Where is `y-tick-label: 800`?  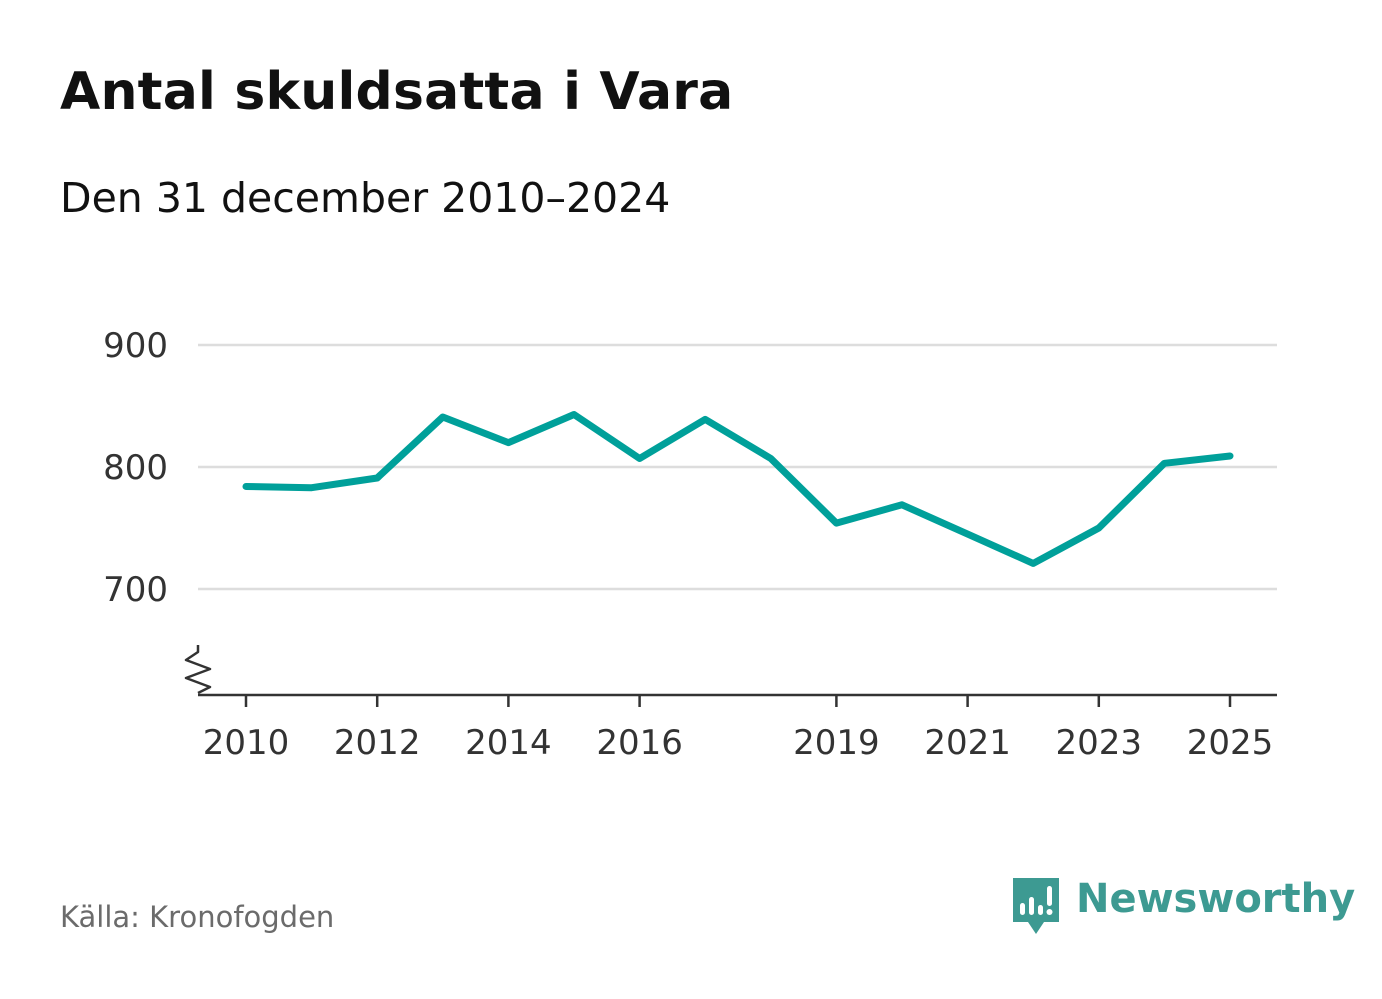
y-tick-label: 800 is located at coordinates (135, 468).